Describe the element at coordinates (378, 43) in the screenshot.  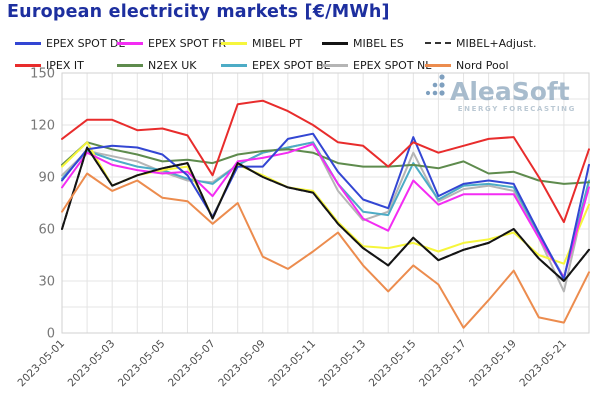
I see `legend-label: MIBEL ES` at that location.